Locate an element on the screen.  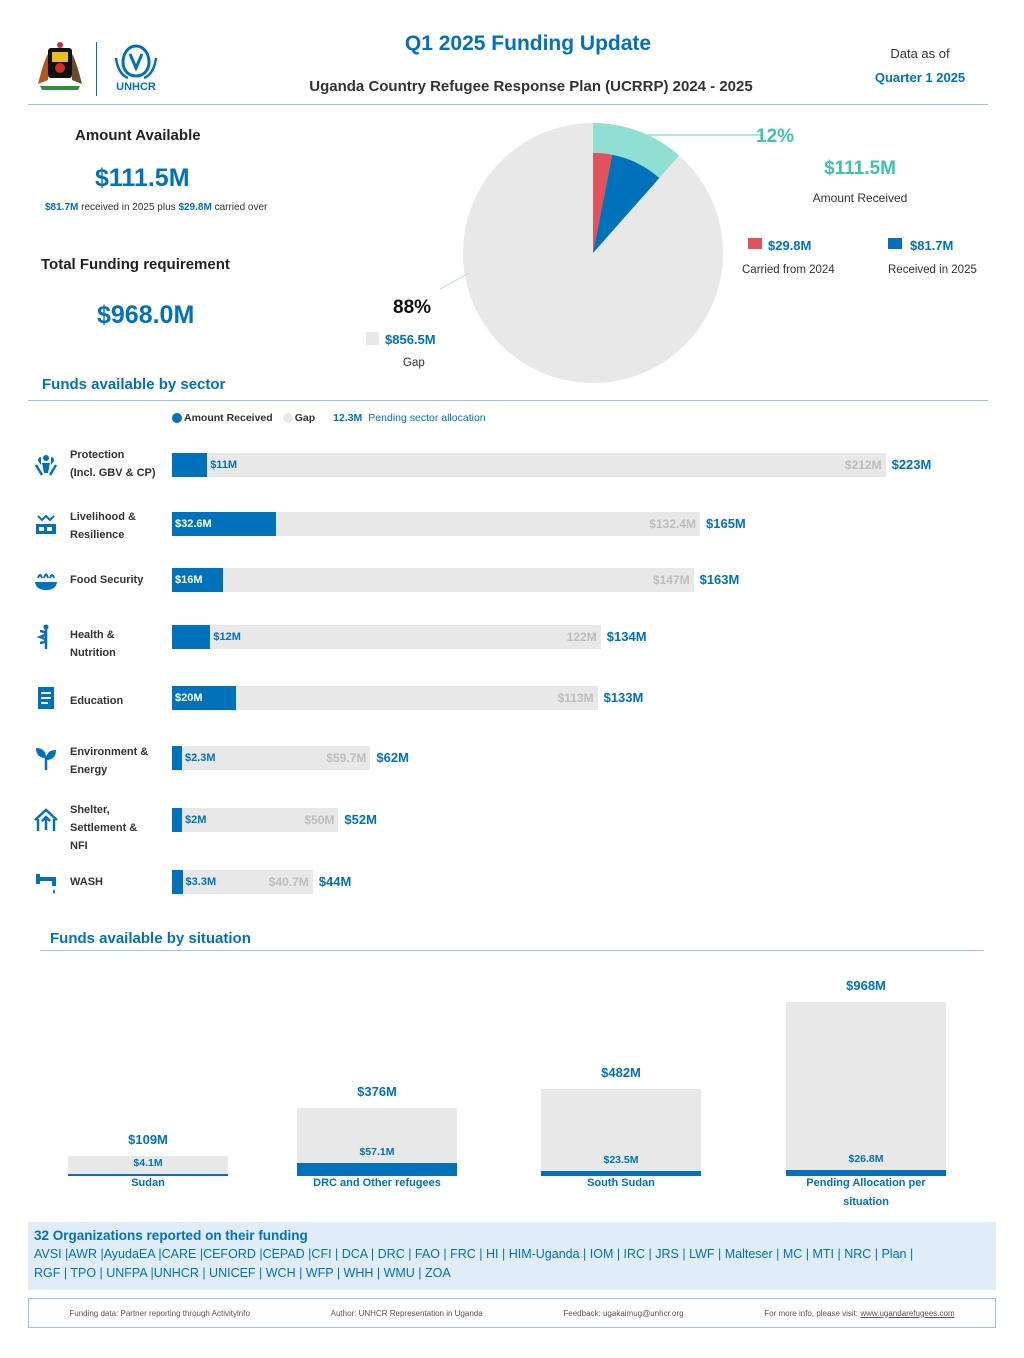
education-icon is located at coordinates (46, 698).